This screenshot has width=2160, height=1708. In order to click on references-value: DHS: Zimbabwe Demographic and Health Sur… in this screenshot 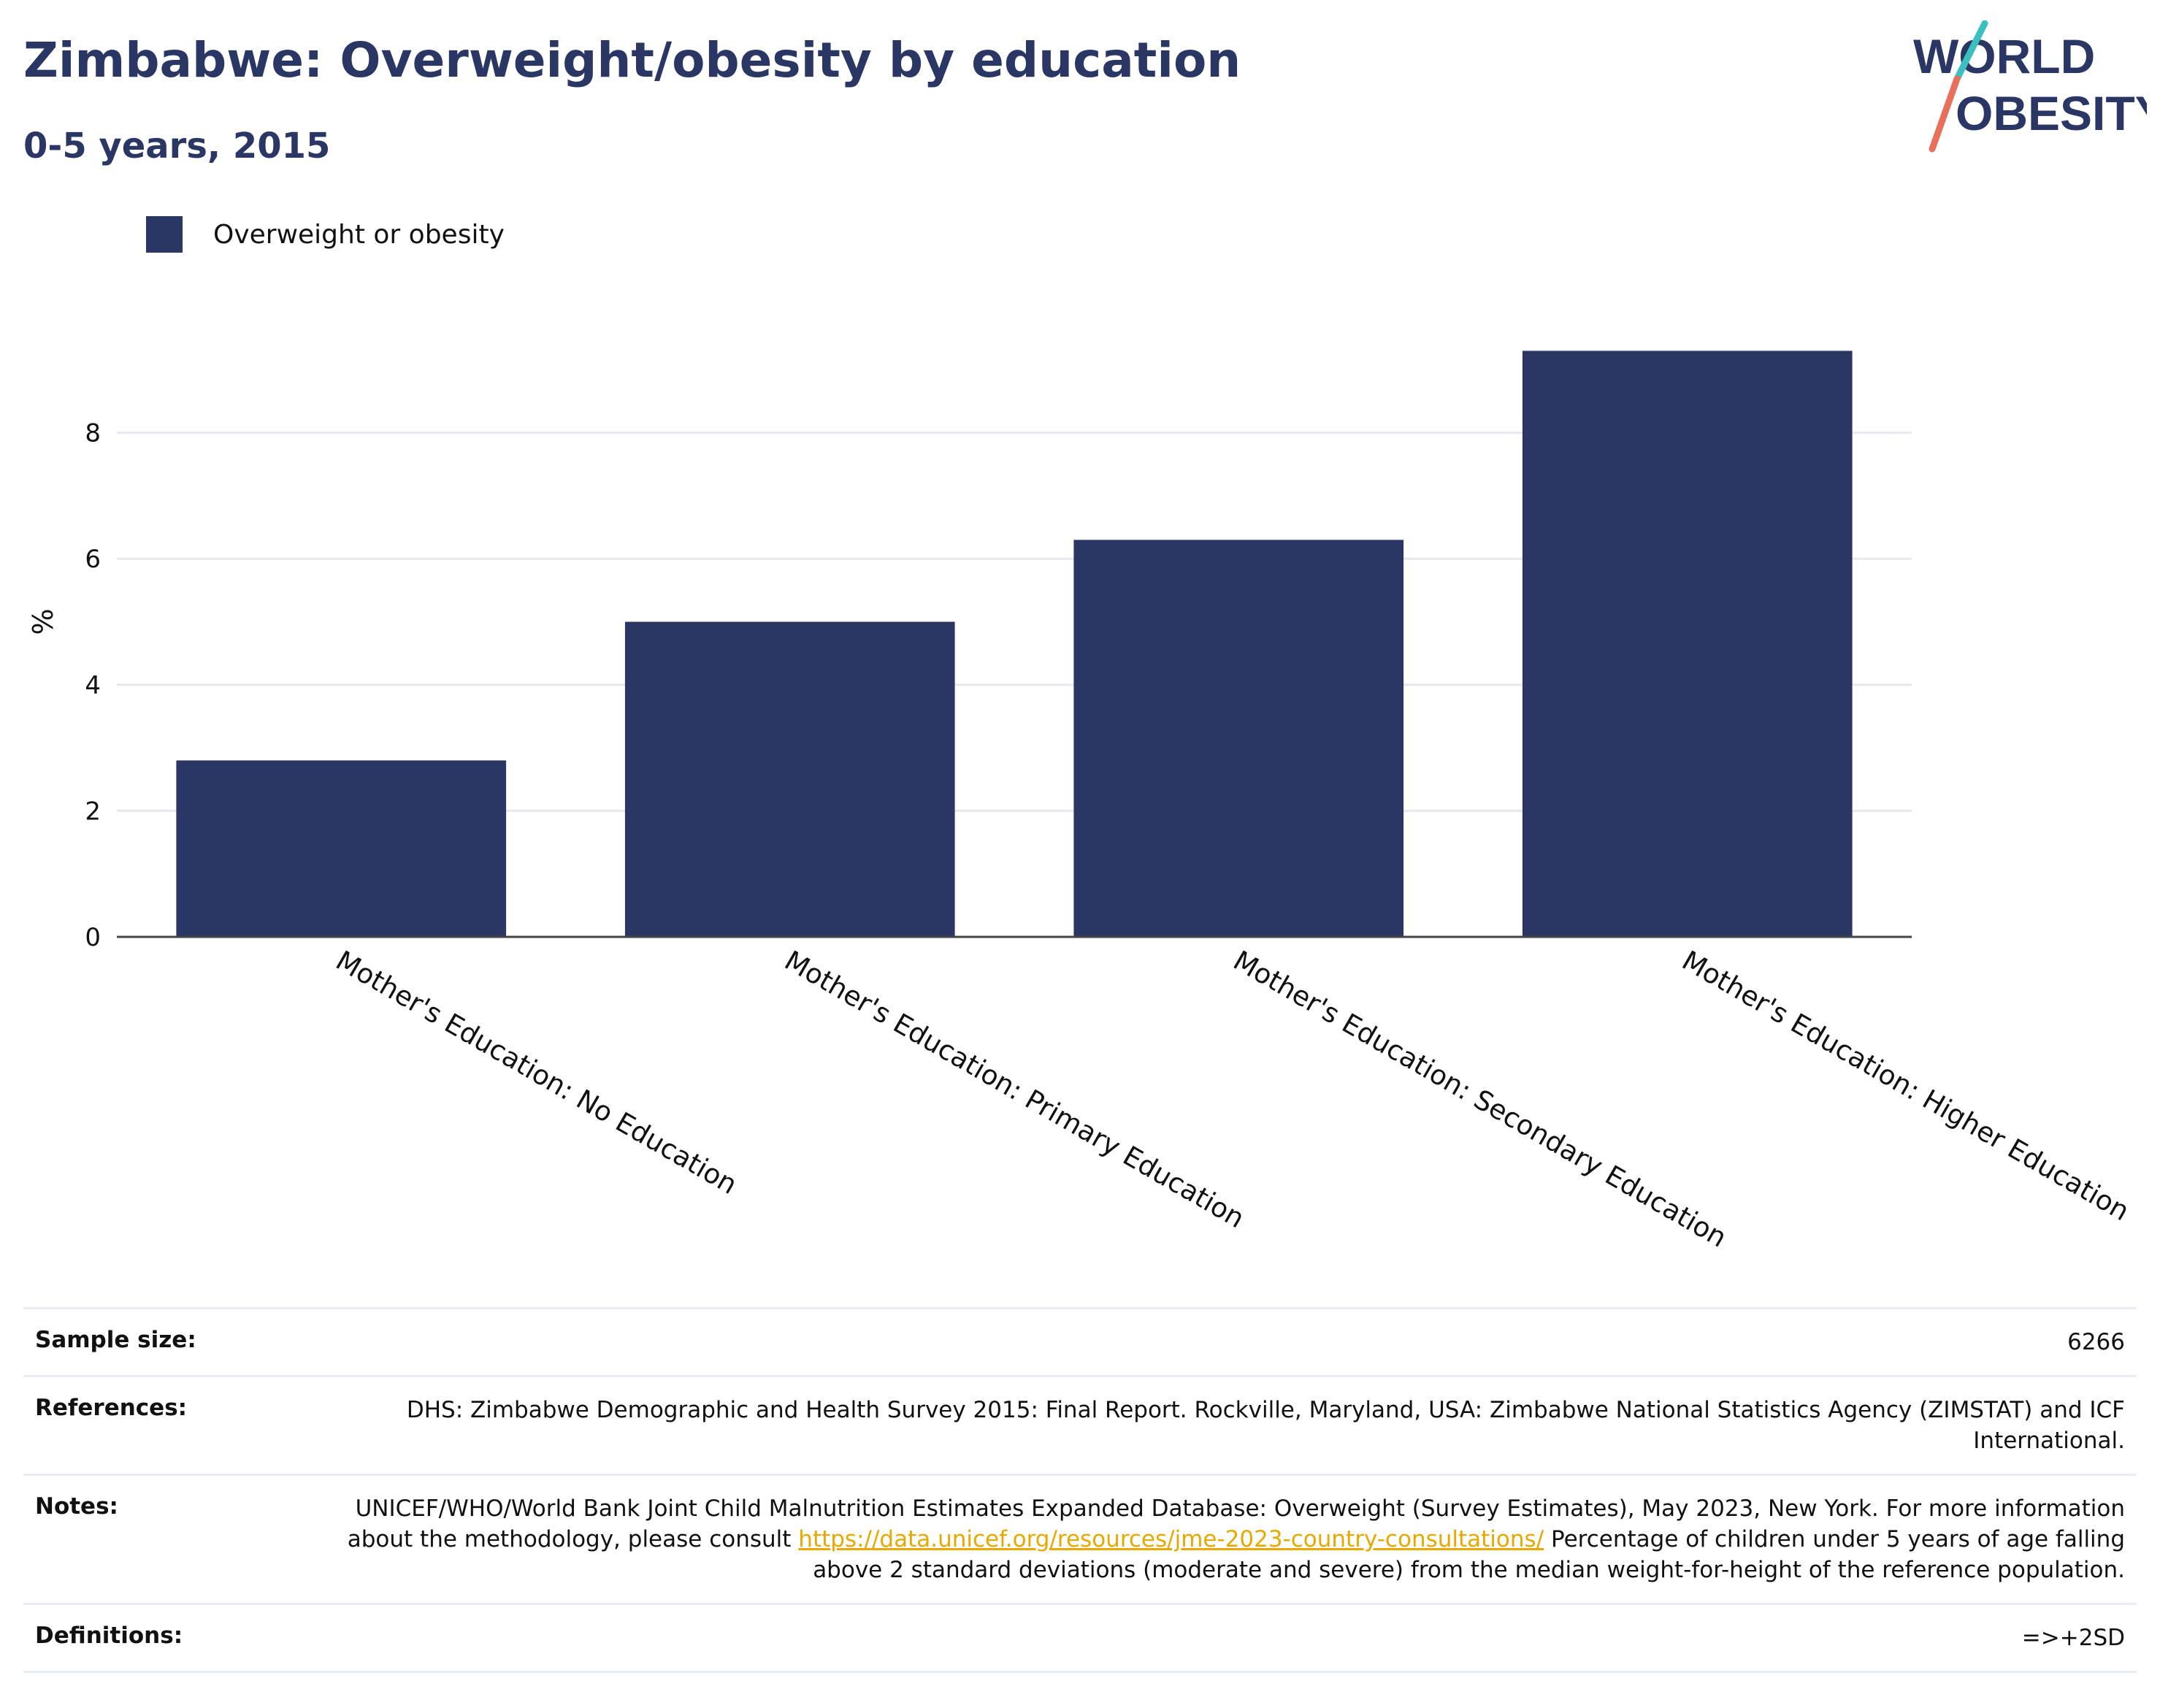, I will do `click(1265, 1425)`.